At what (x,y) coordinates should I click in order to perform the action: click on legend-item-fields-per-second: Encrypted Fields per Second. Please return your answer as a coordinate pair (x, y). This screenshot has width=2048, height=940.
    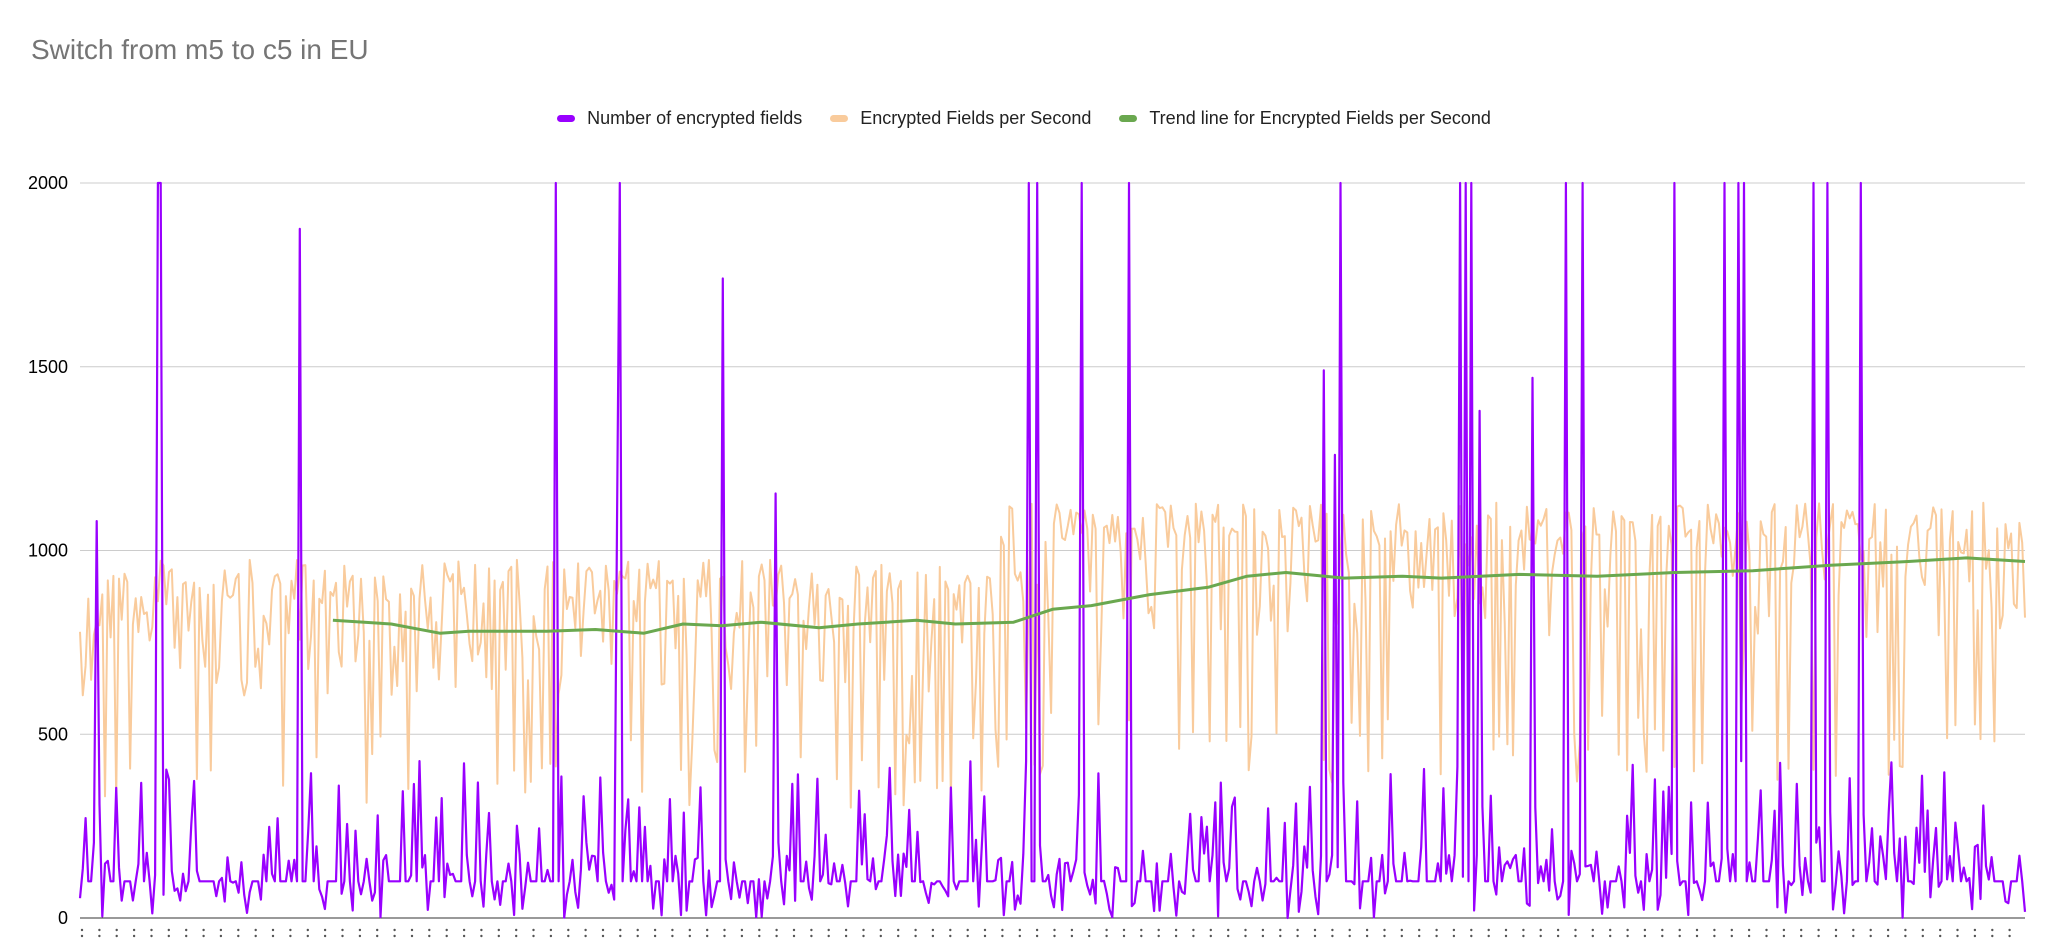
    Looking at the image, I should click on (960, 118).